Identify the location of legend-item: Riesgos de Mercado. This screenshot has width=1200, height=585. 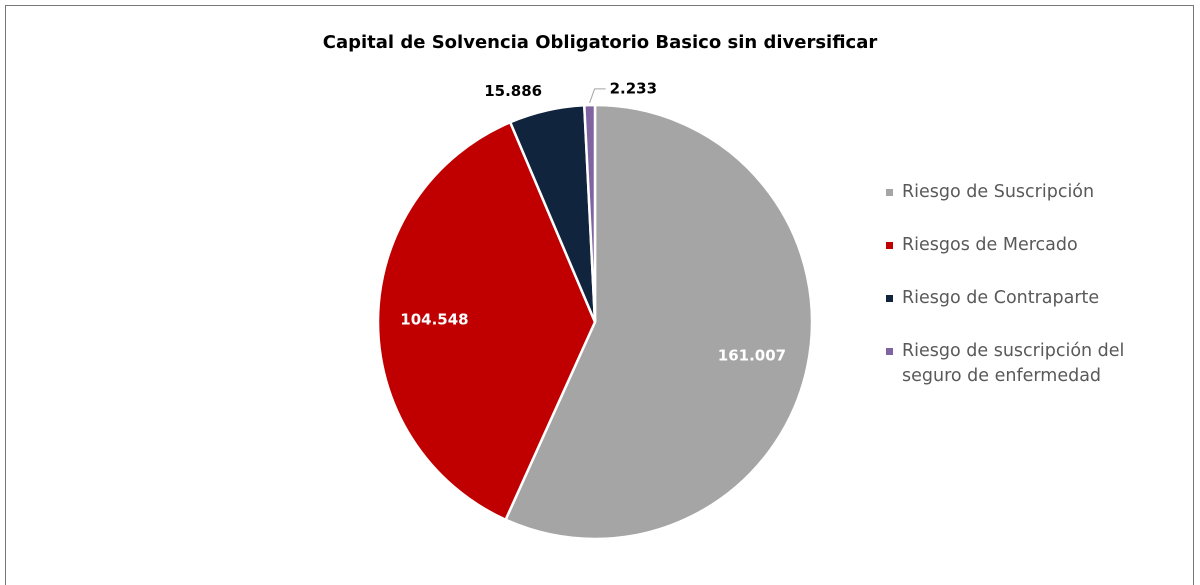
(1031, 245).